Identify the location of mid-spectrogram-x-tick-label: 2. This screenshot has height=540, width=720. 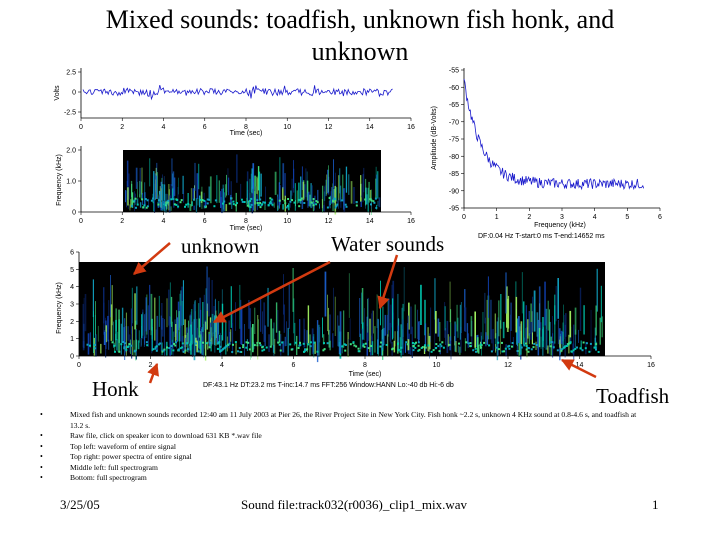
(122, 221).